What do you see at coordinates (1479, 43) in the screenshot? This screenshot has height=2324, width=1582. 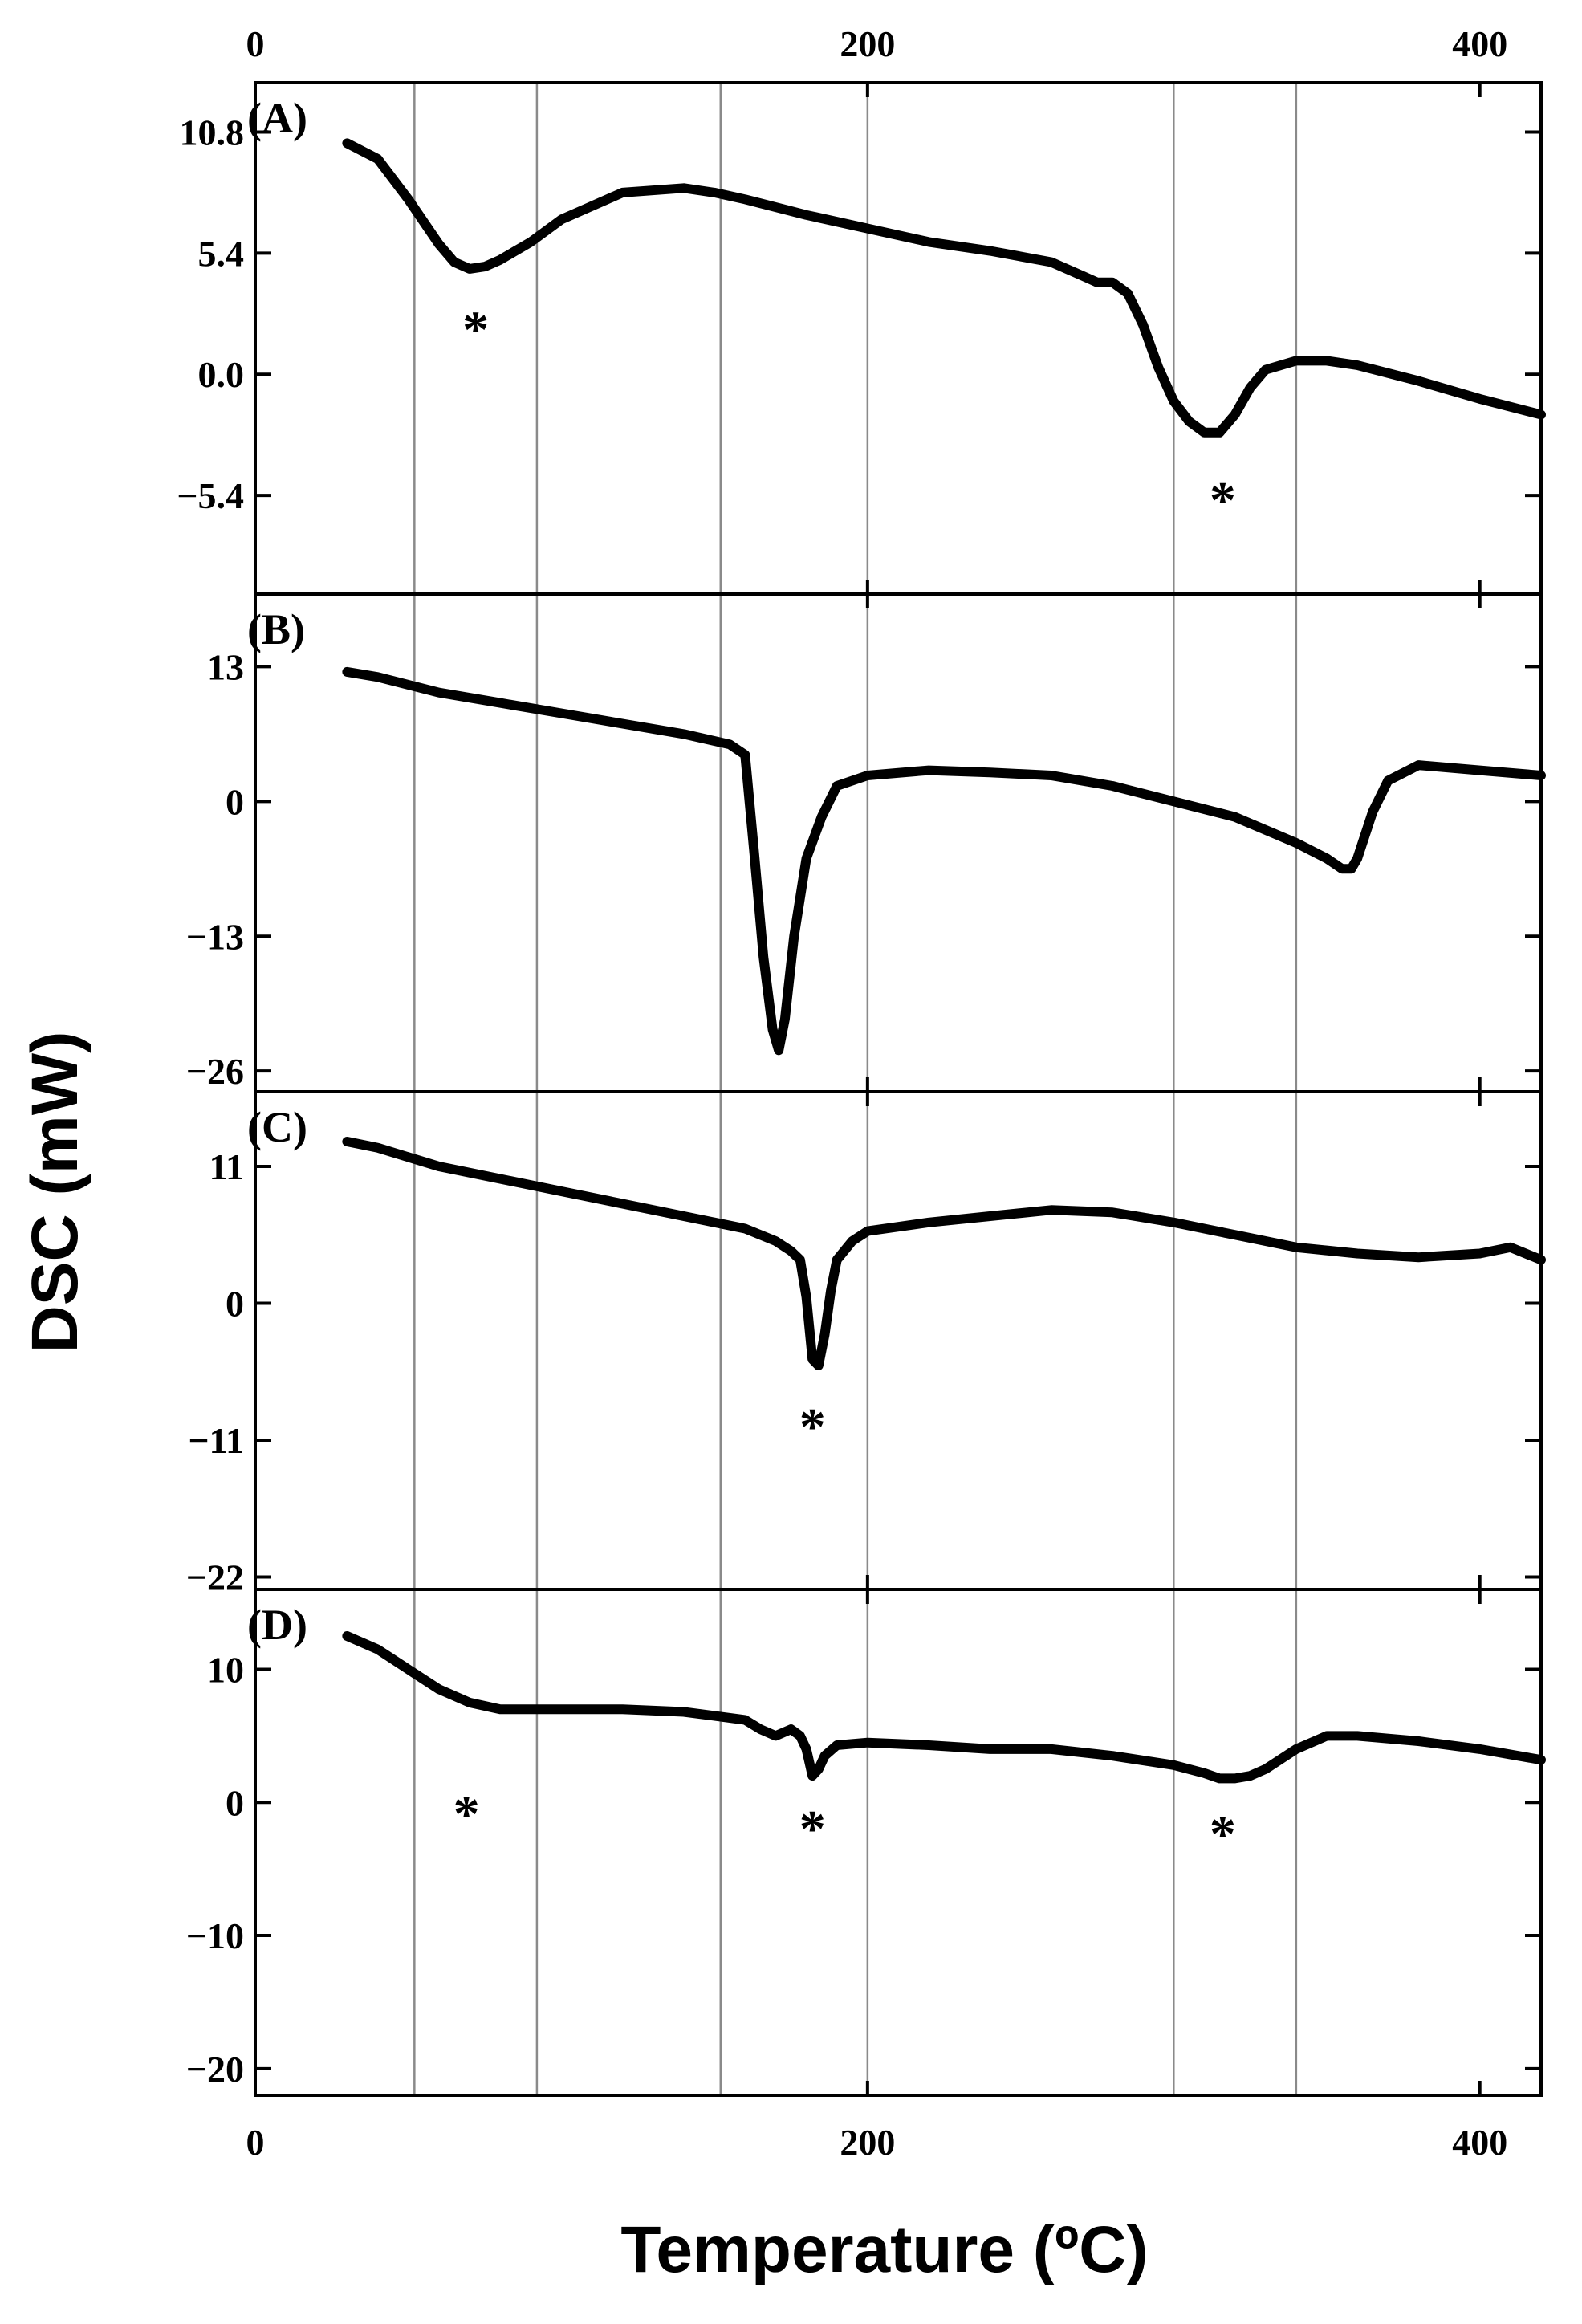 I see `x-tick-label-top: 400` at bounding box center [1479, 43].